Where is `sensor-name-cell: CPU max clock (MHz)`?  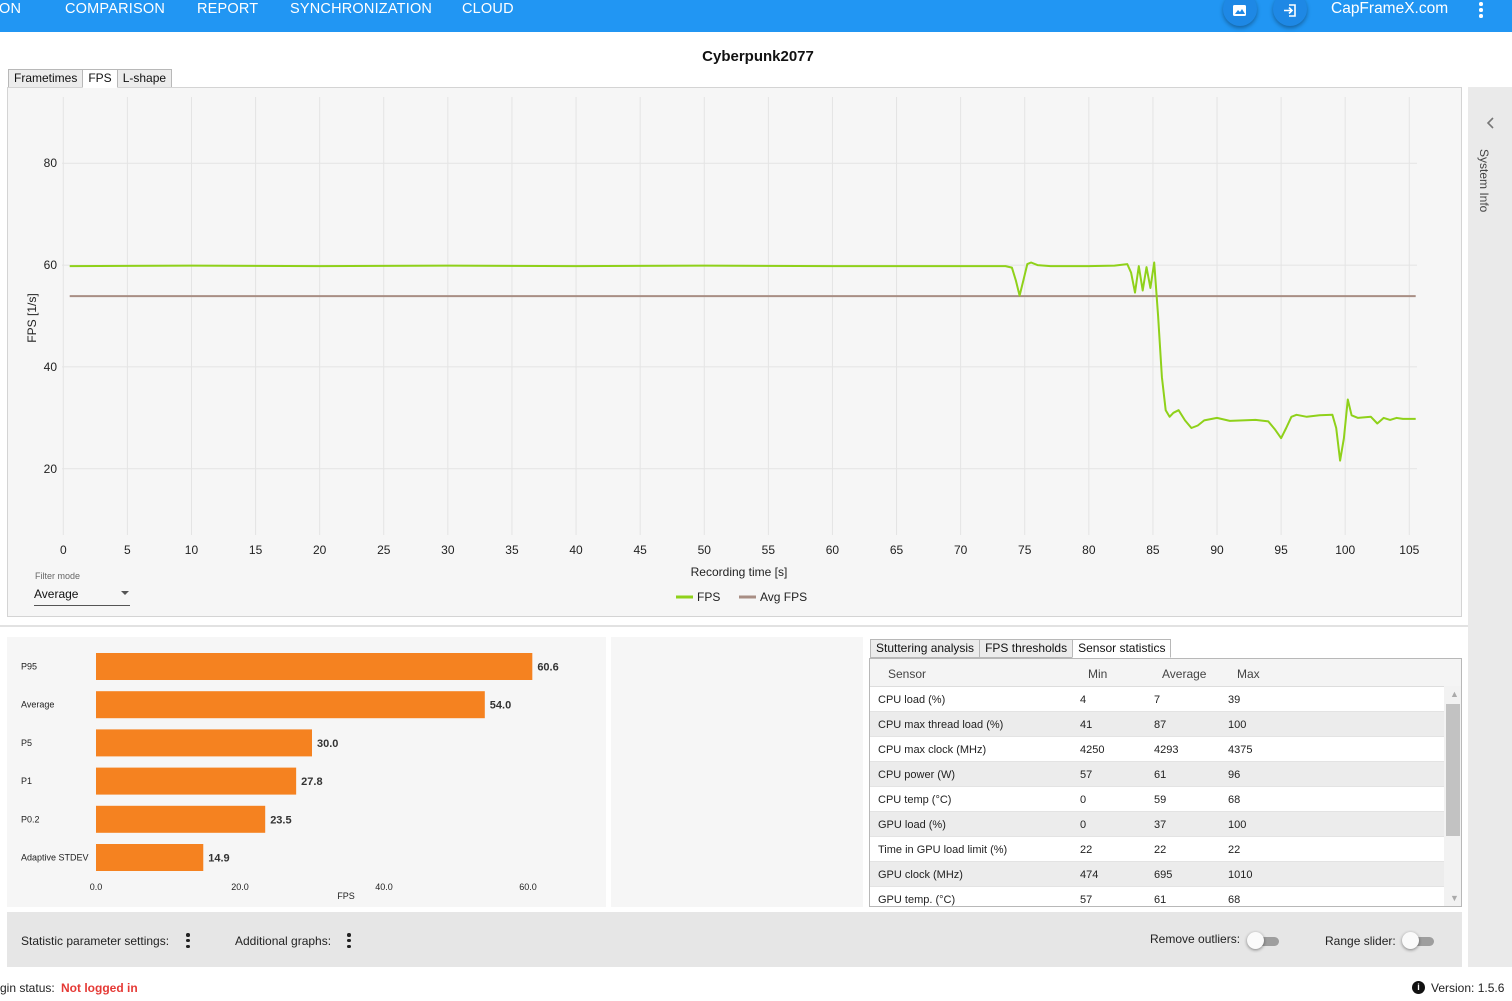
sensor-name-cell: CPU max clock (MHz) is located at coordinates (932, 750).